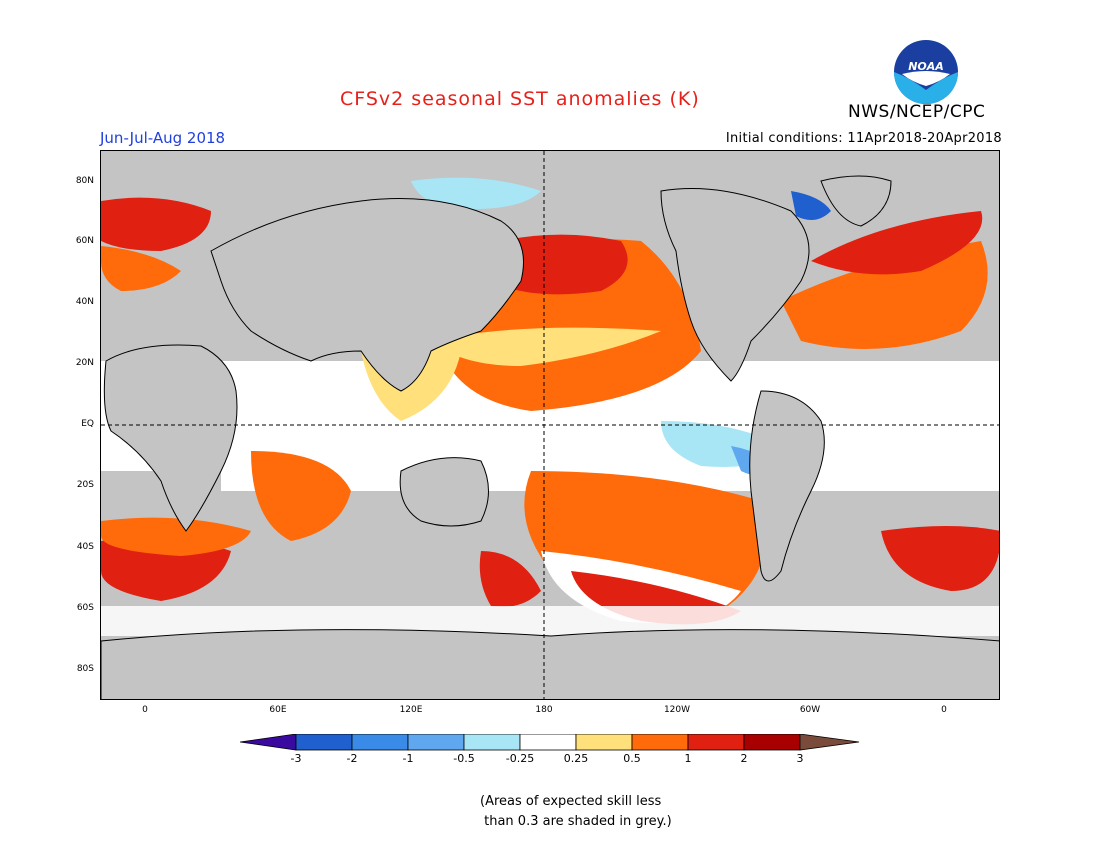  What do you see at coordinates (84, 181) in the screenshot?
I see `lat-label: 80N` at bounding box center [84, 181].